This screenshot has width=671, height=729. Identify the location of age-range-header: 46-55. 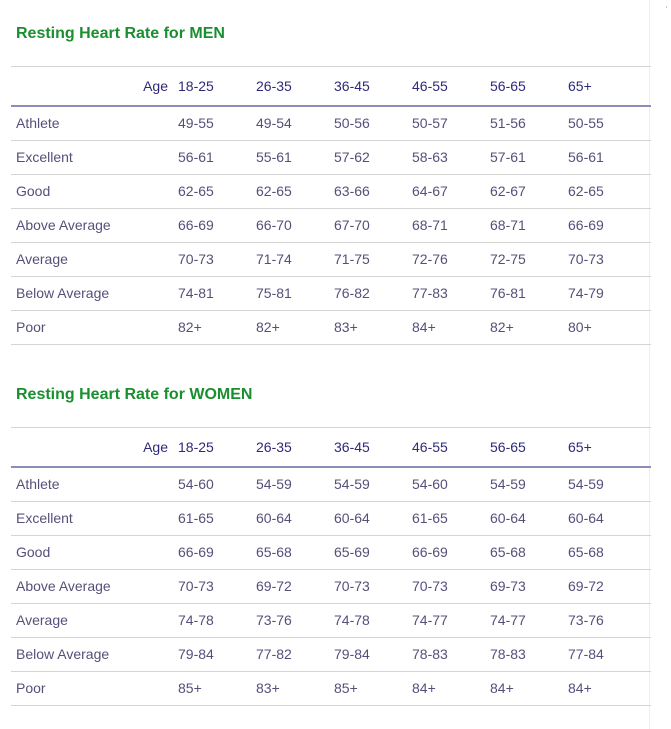
(451, 447).